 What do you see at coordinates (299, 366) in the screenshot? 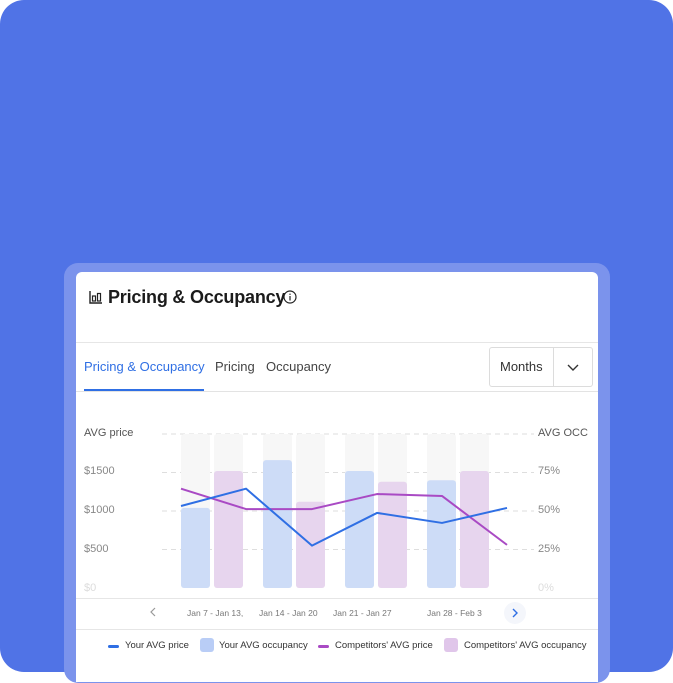
I see `tab-occupancy: Occupancy` at bounding box center [299, 366].